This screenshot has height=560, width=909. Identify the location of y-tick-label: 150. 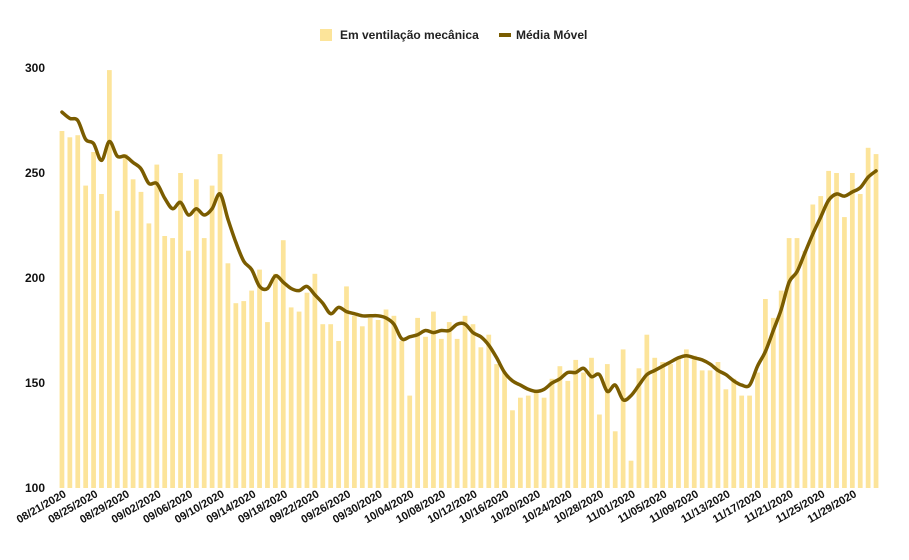
(35, 383).